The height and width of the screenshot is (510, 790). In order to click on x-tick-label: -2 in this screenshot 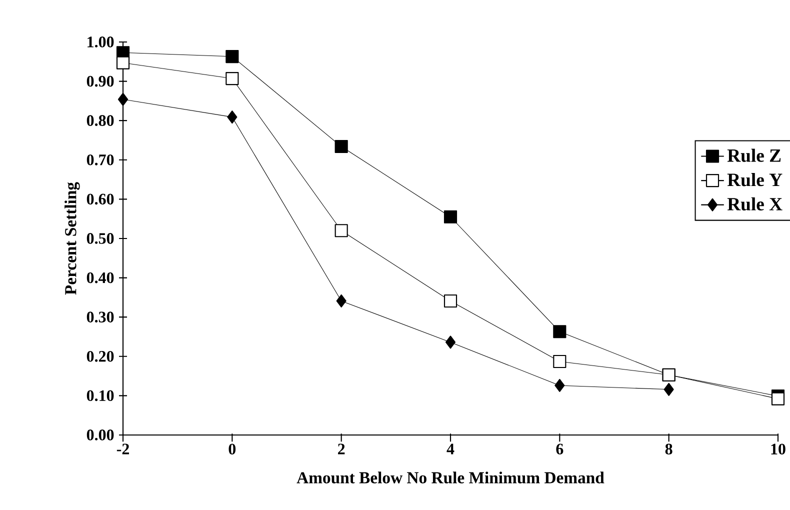, I will do `click(122, 449)`.